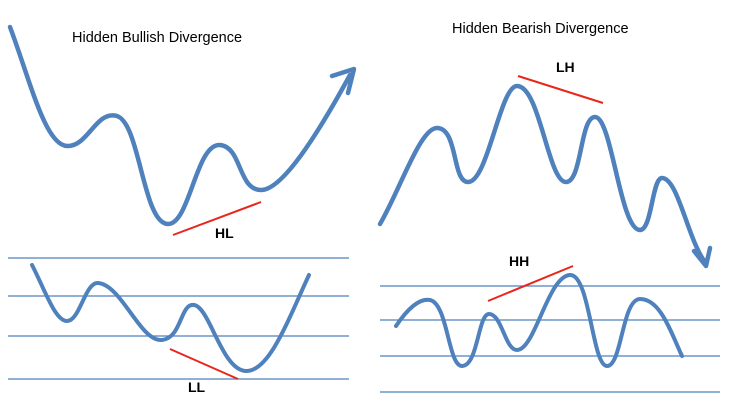 This screenshot has height=405, width=735. Describe the element at coordinates (519, 261) in the screenshot. I see `bearish-oscillator-label: HH` at that location.